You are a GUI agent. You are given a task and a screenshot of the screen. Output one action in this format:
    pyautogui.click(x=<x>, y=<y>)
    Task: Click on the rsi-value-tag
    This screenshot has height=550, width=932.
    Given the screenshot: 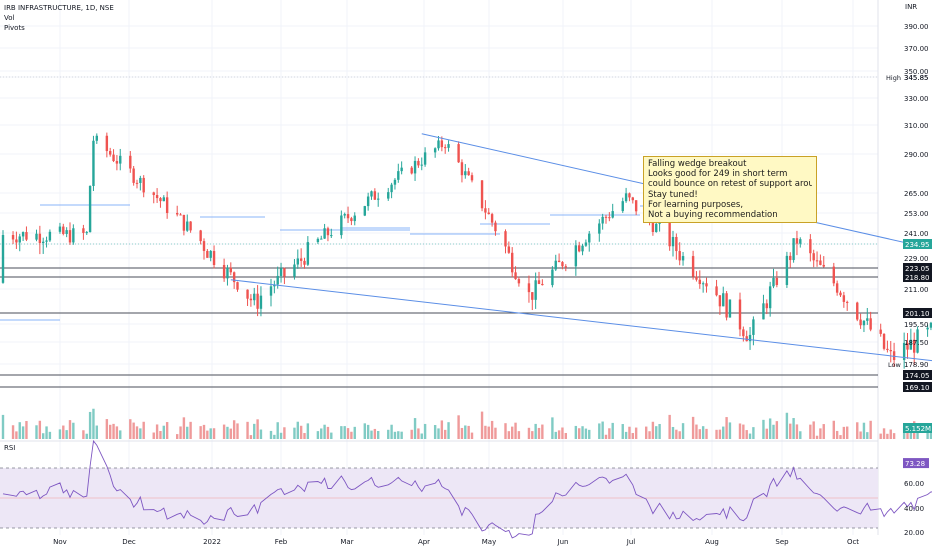 What is the action you would take?
    pyautogui.click(x=916, y=463)
    